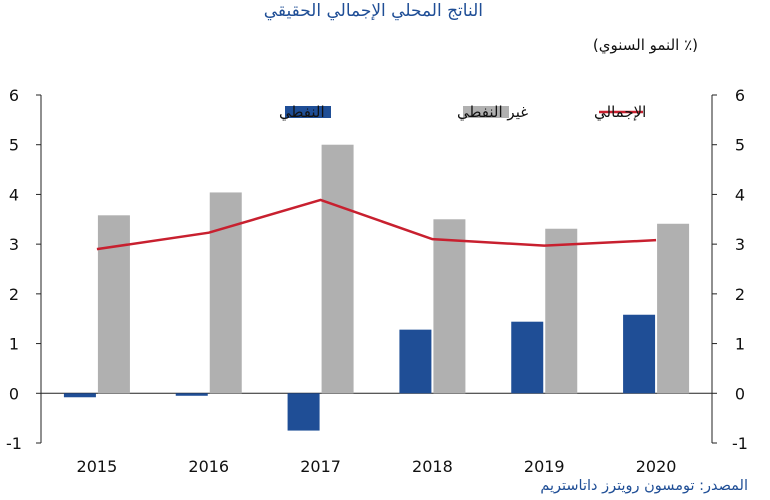 The image size is (770, 500). Describe the element at coordinates (14, 145) in the screenshot. I see `y-tick-label-left: 5` at that location.